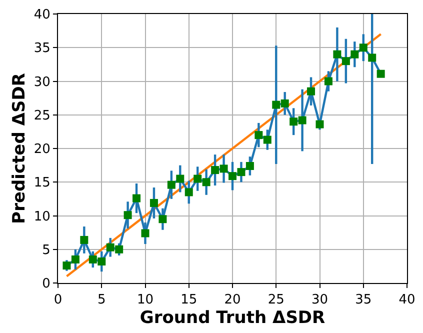 Image resolution: width=423 pixels, height=333 pixels. Describe the element at coordinates (233, 318) in the screenshot. I see `x-axis-title: Ground Truth ΔSDR` at that location.